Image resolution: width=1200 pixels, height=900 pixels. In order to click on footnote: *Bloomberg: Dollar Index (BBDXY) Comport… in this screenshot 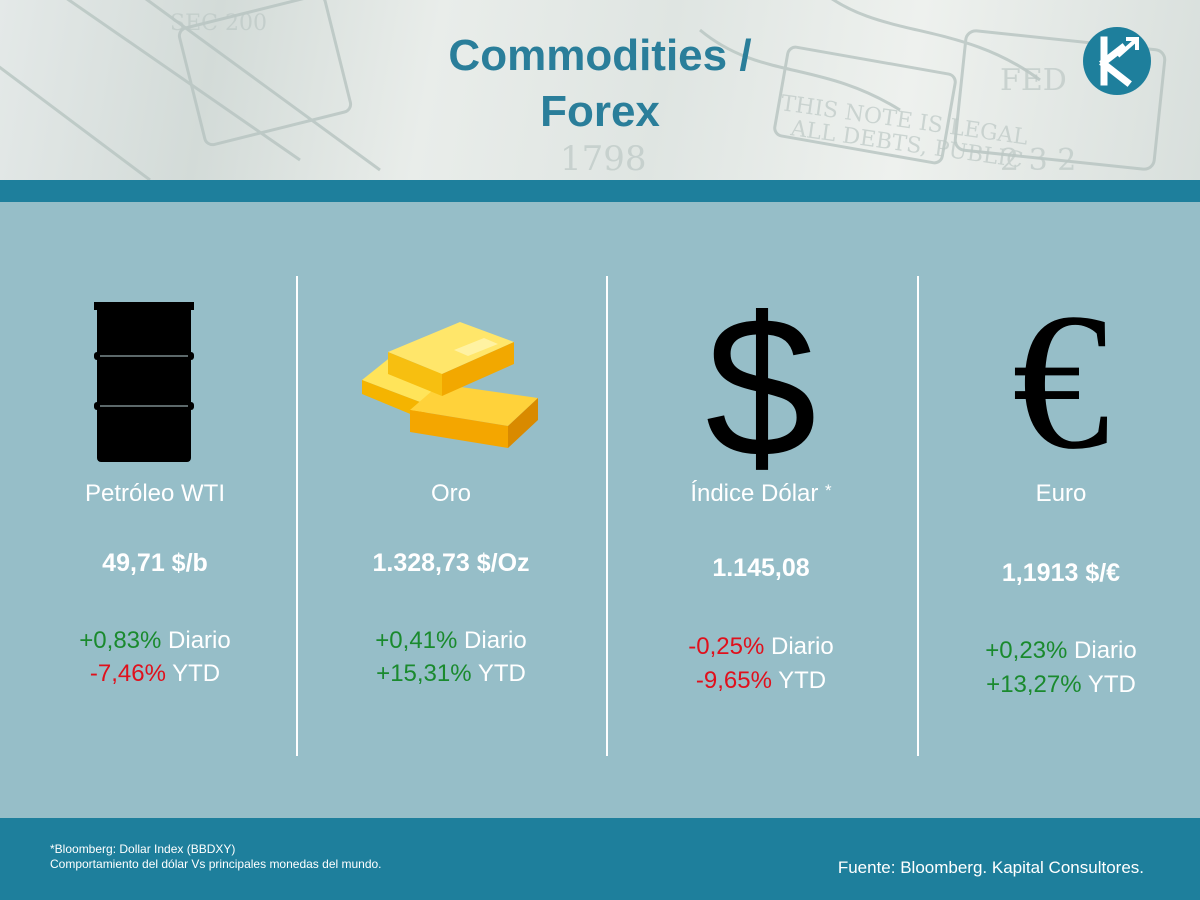, I will do `click(216, 857)`.